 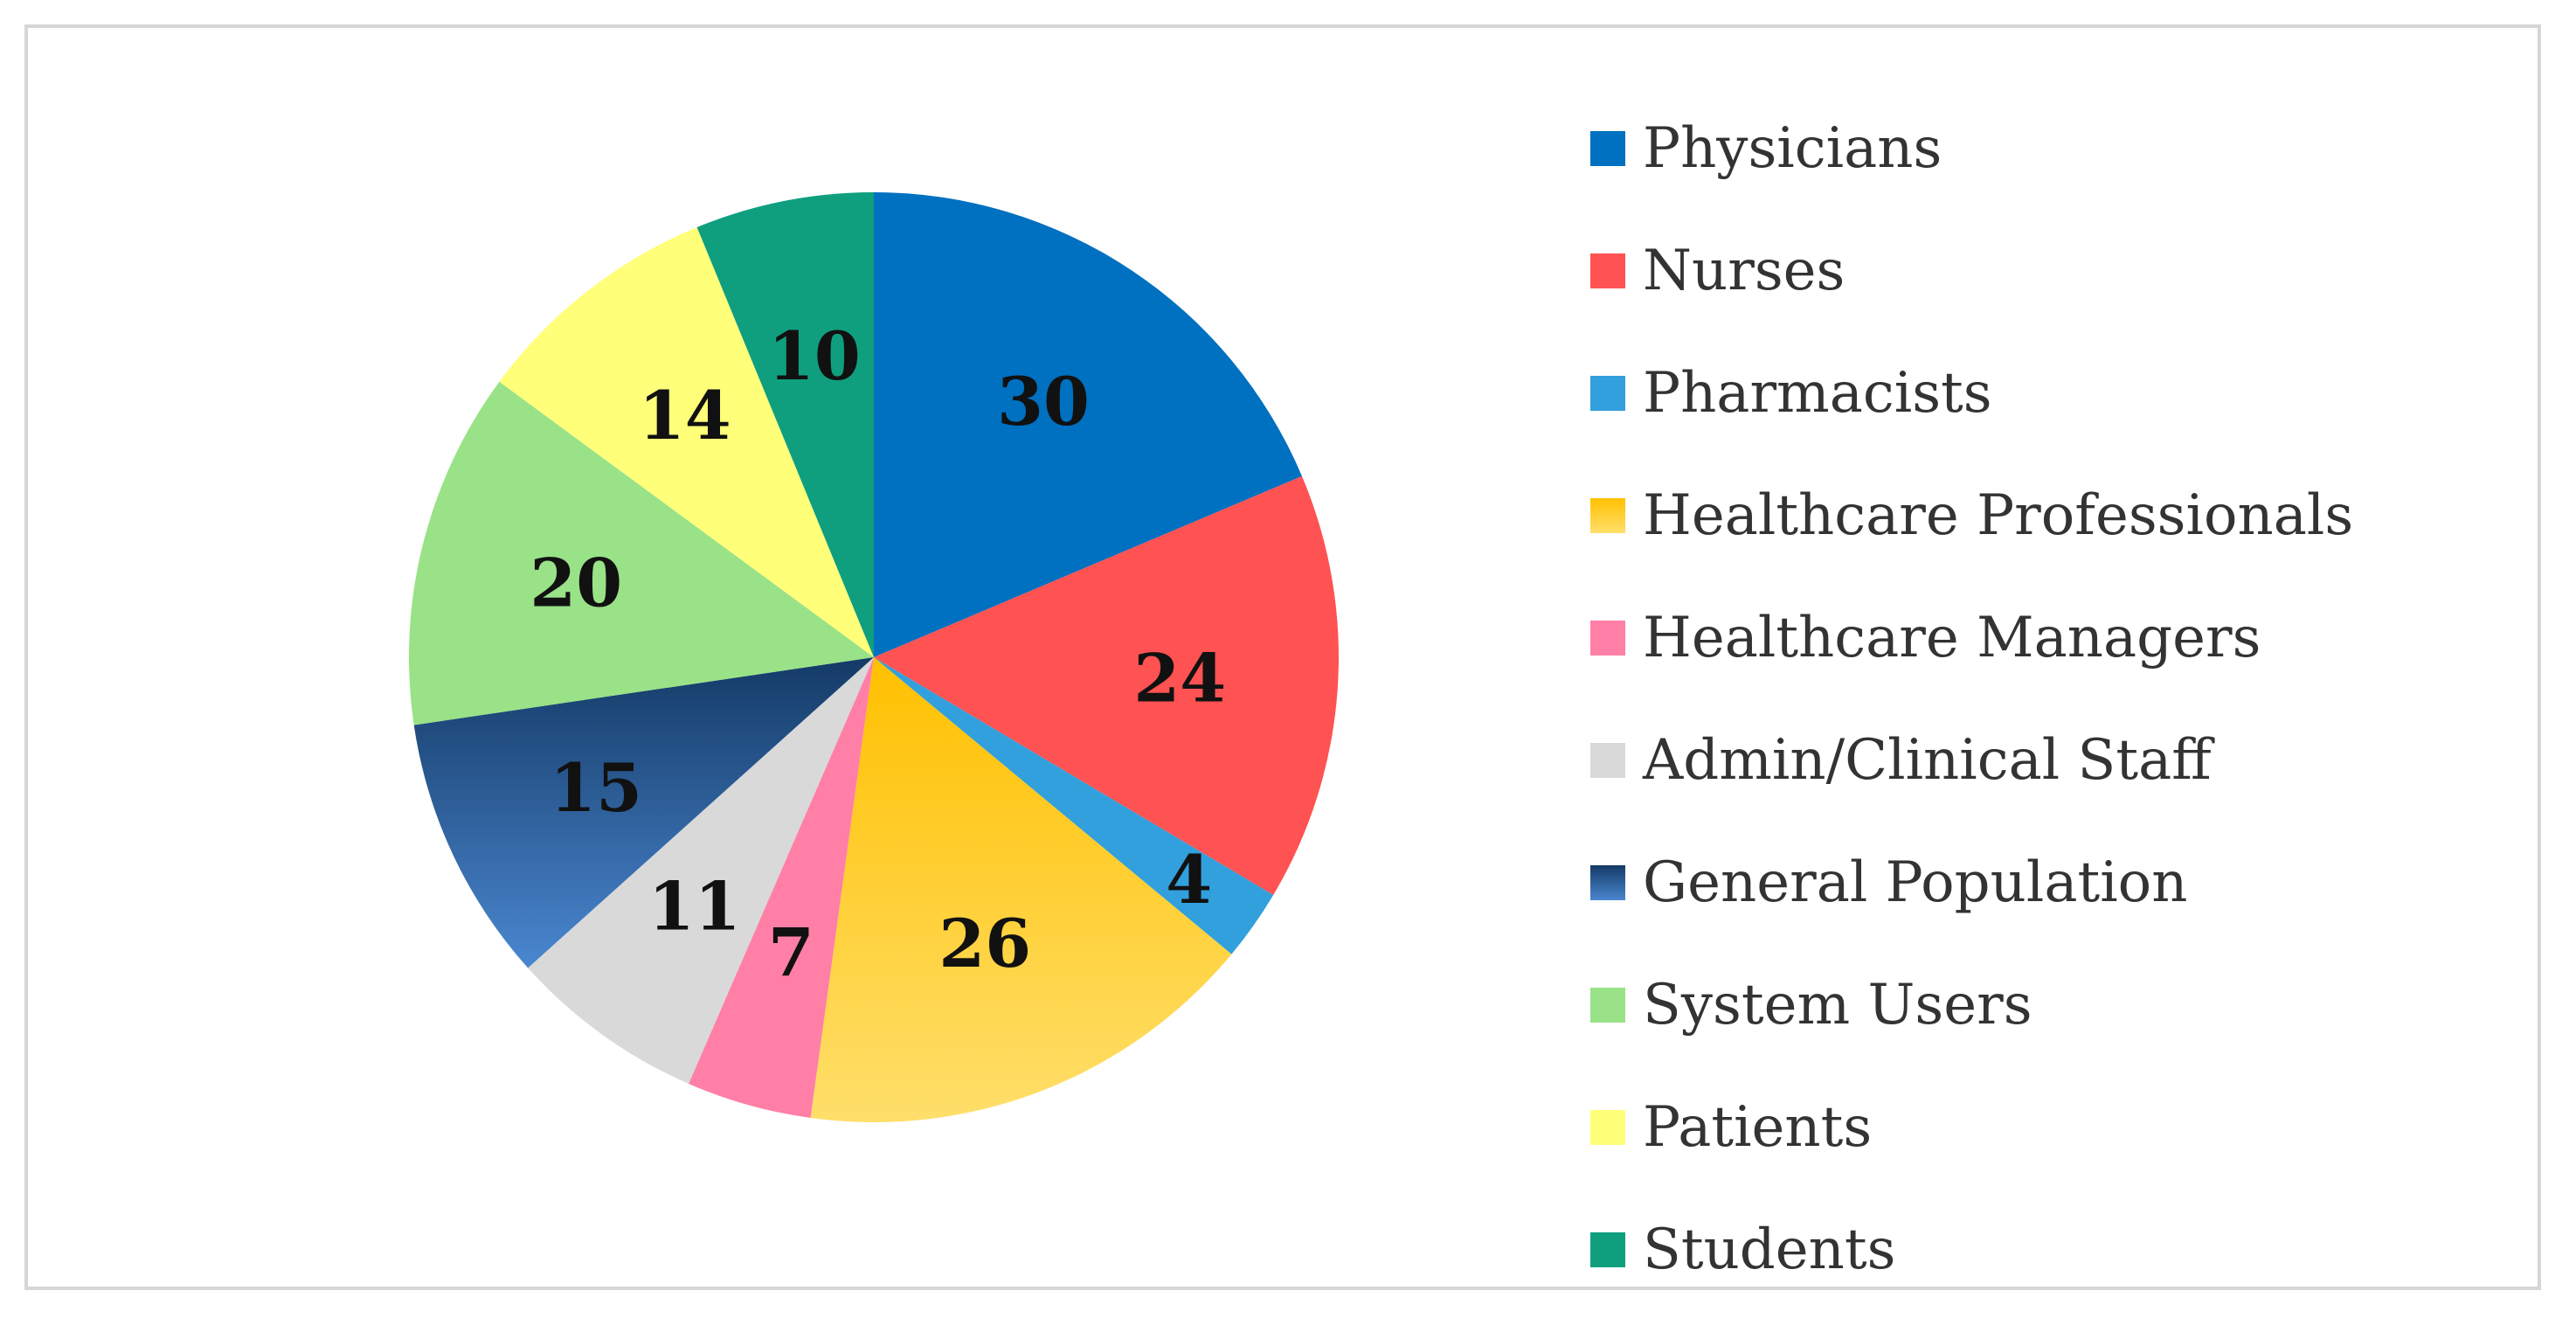 I want to click on pie-slice-patients, so click(x=686, y=442).